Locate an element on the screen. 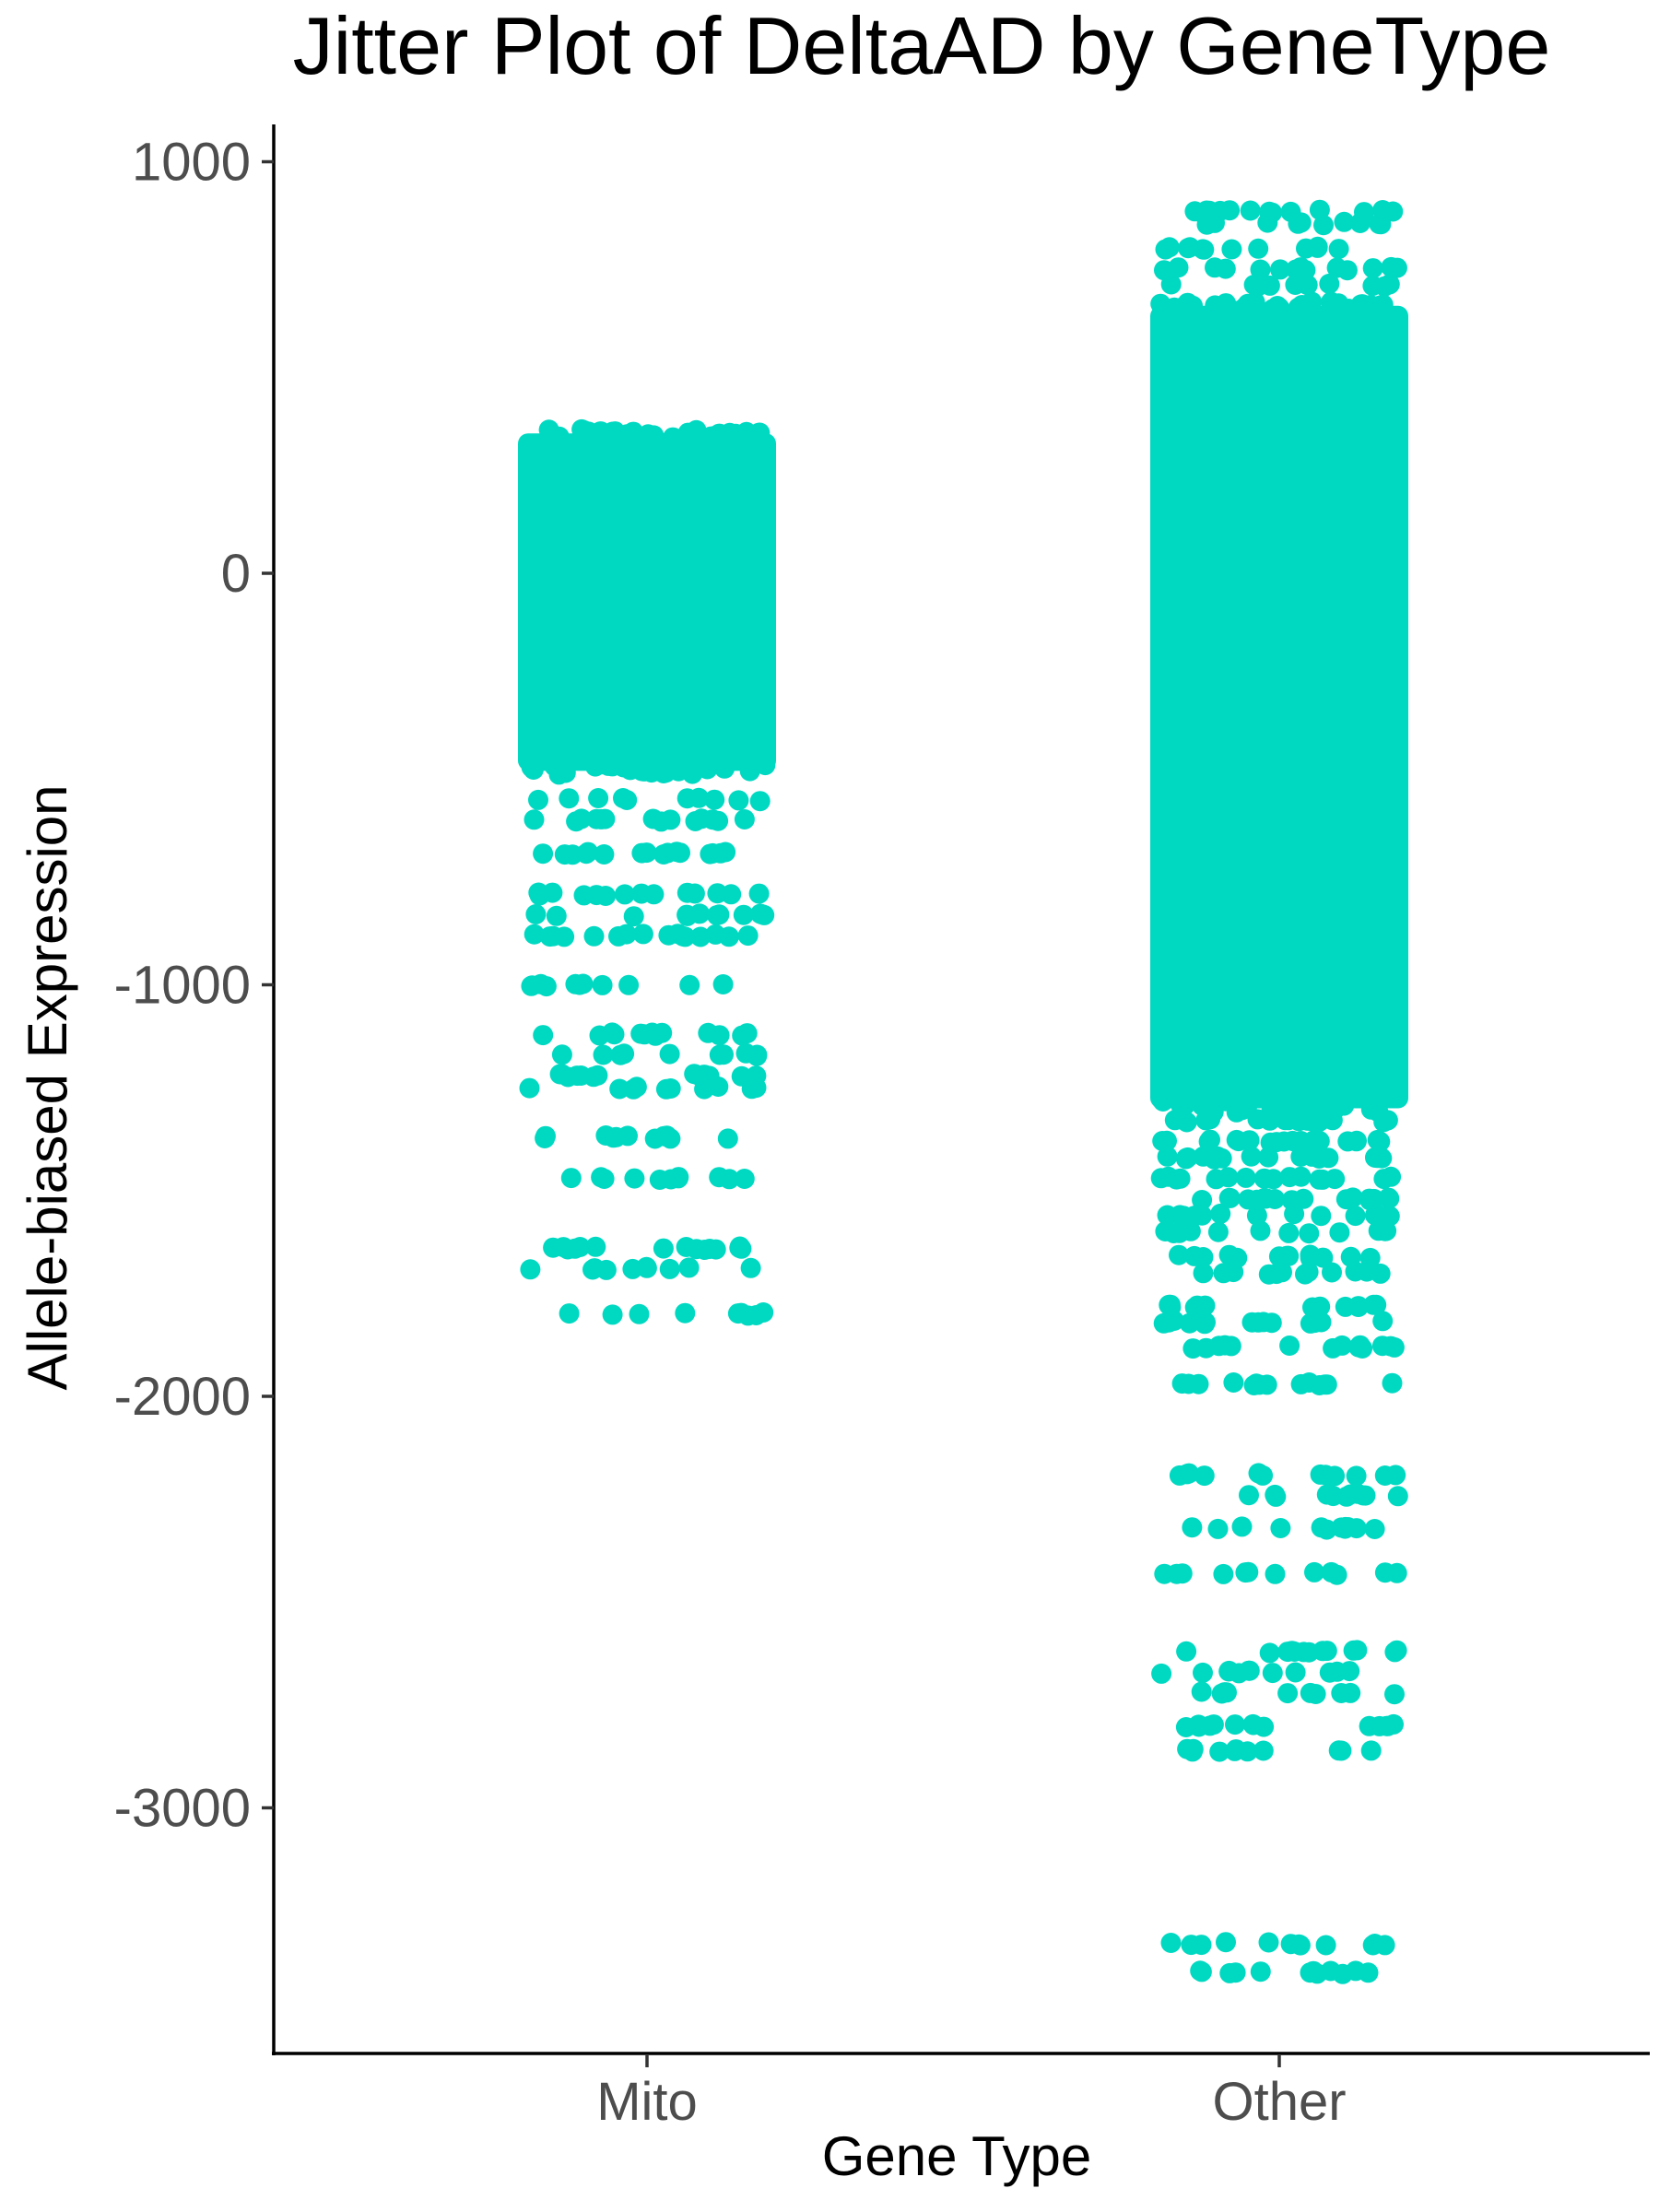  x-tick-label: Mito is located at coordinates (647, 2102).